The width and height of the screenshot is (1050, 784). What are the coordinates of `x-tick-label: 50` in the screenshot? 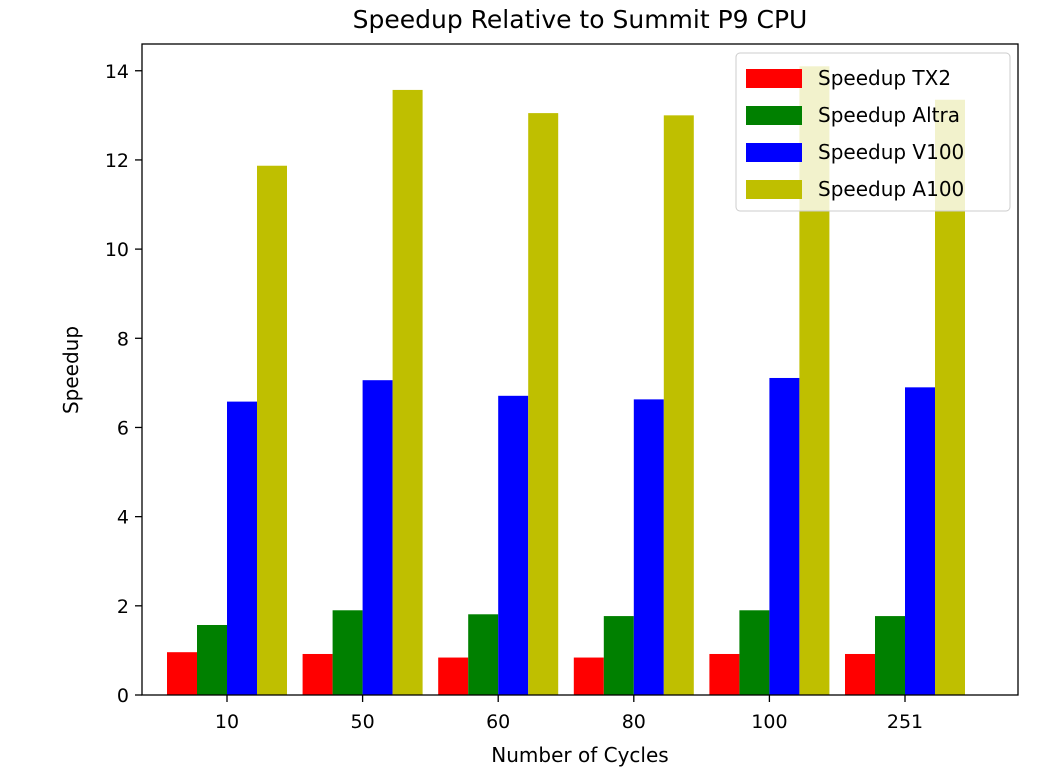 It's located at (363, 722).